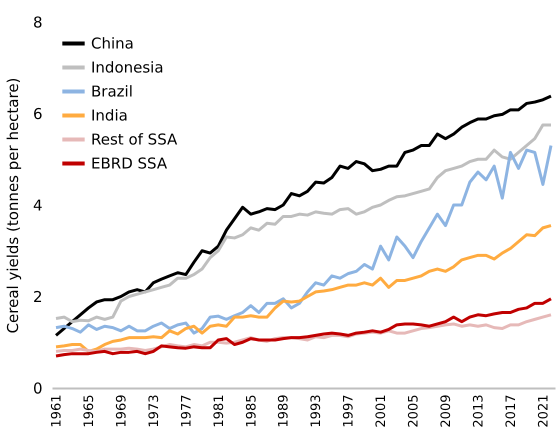 This screenshot has width=559, height=432. I want to click on x-tick-label: 2005, so click(414, 411).